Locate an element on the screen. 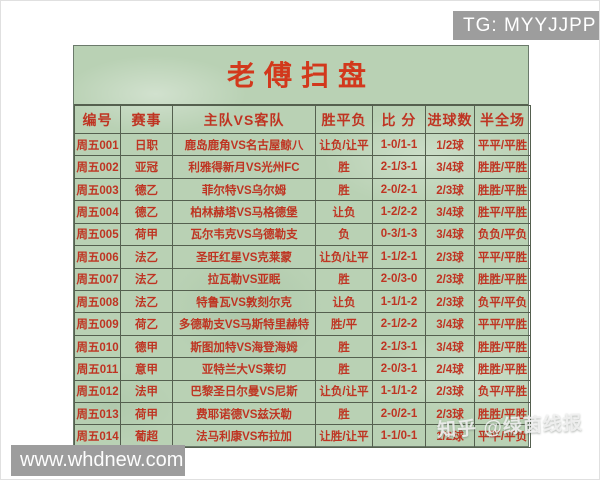 This screenshot has height=480, width=600. cell-league: 法甲 is located at coordinates (146, 391).